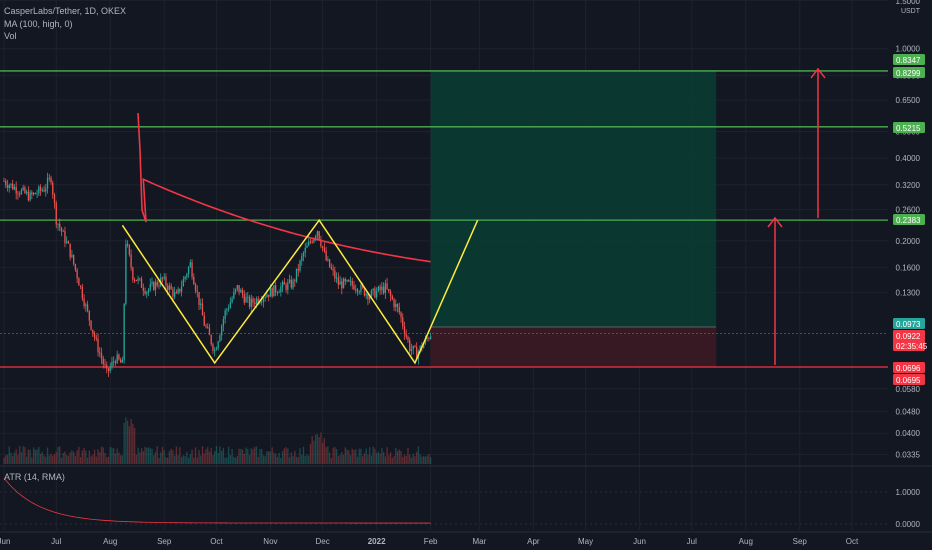  I want to click on price-tick-label: 1.0000, so click(908, 49).